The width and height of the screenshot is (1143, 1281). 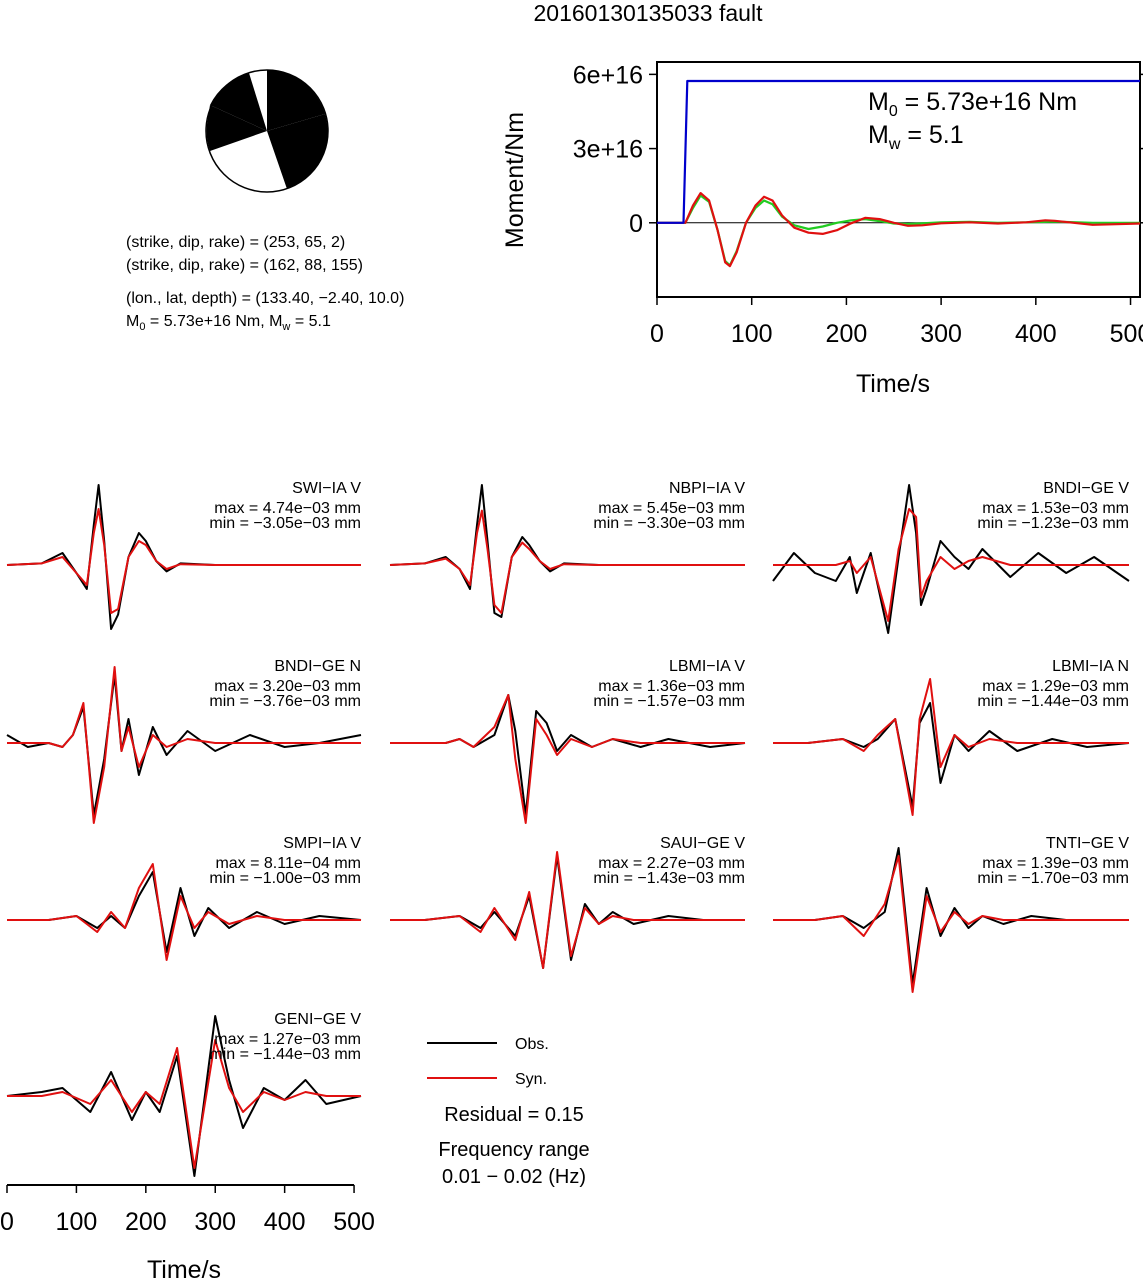 I want to click on moment-series-stf_green, so click(x=898, y=230).